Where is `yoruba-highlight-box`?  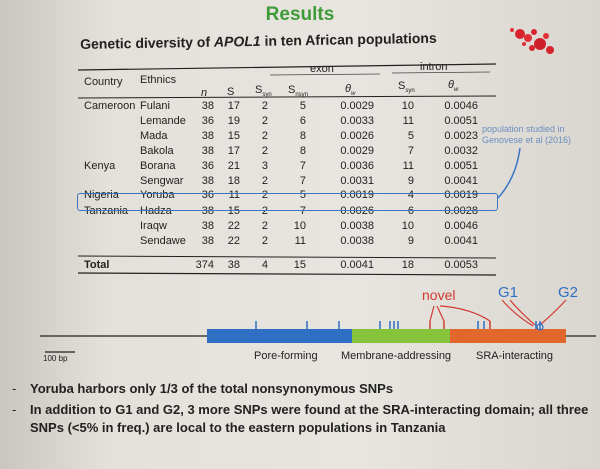
yoruba-highlight-box is located at coordinates (287, 202).